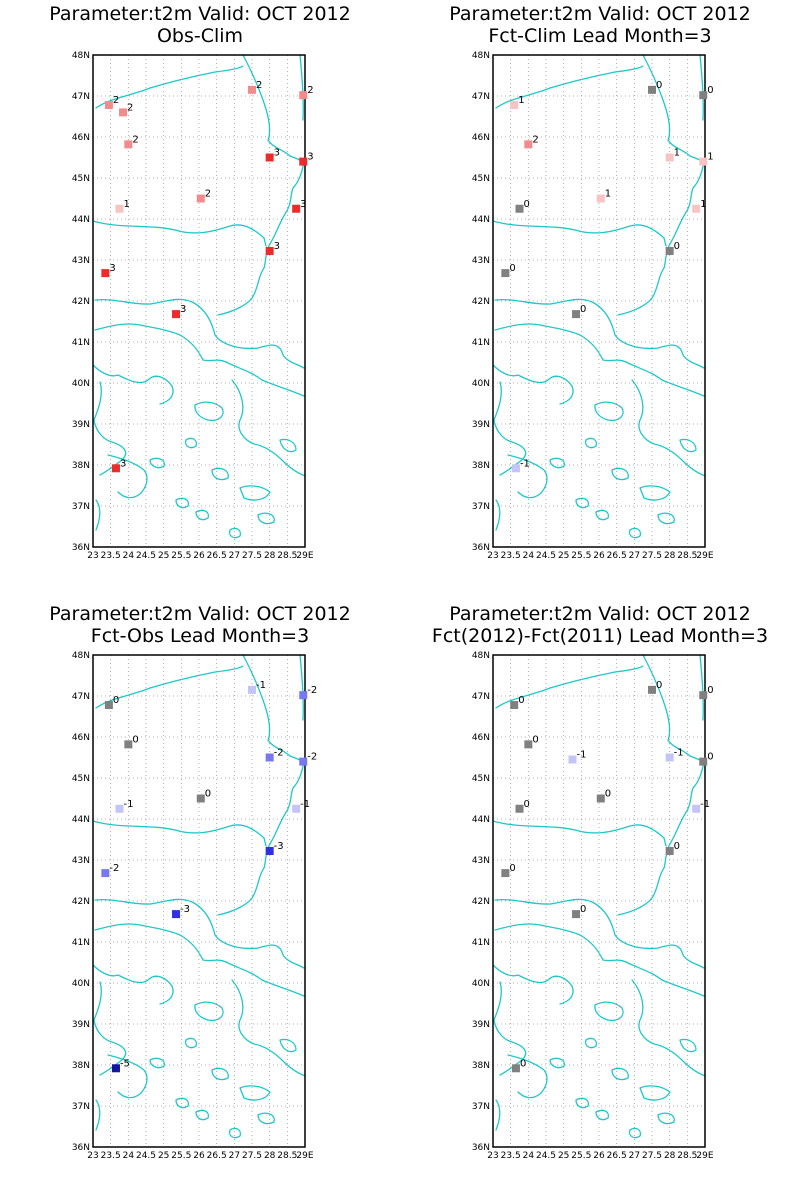  Describe the element at coordinates (600, 636) in the screenshot. I see `panel-subtitle: Fct(2012)-Fct(2011) Lead Month=3` at that location.